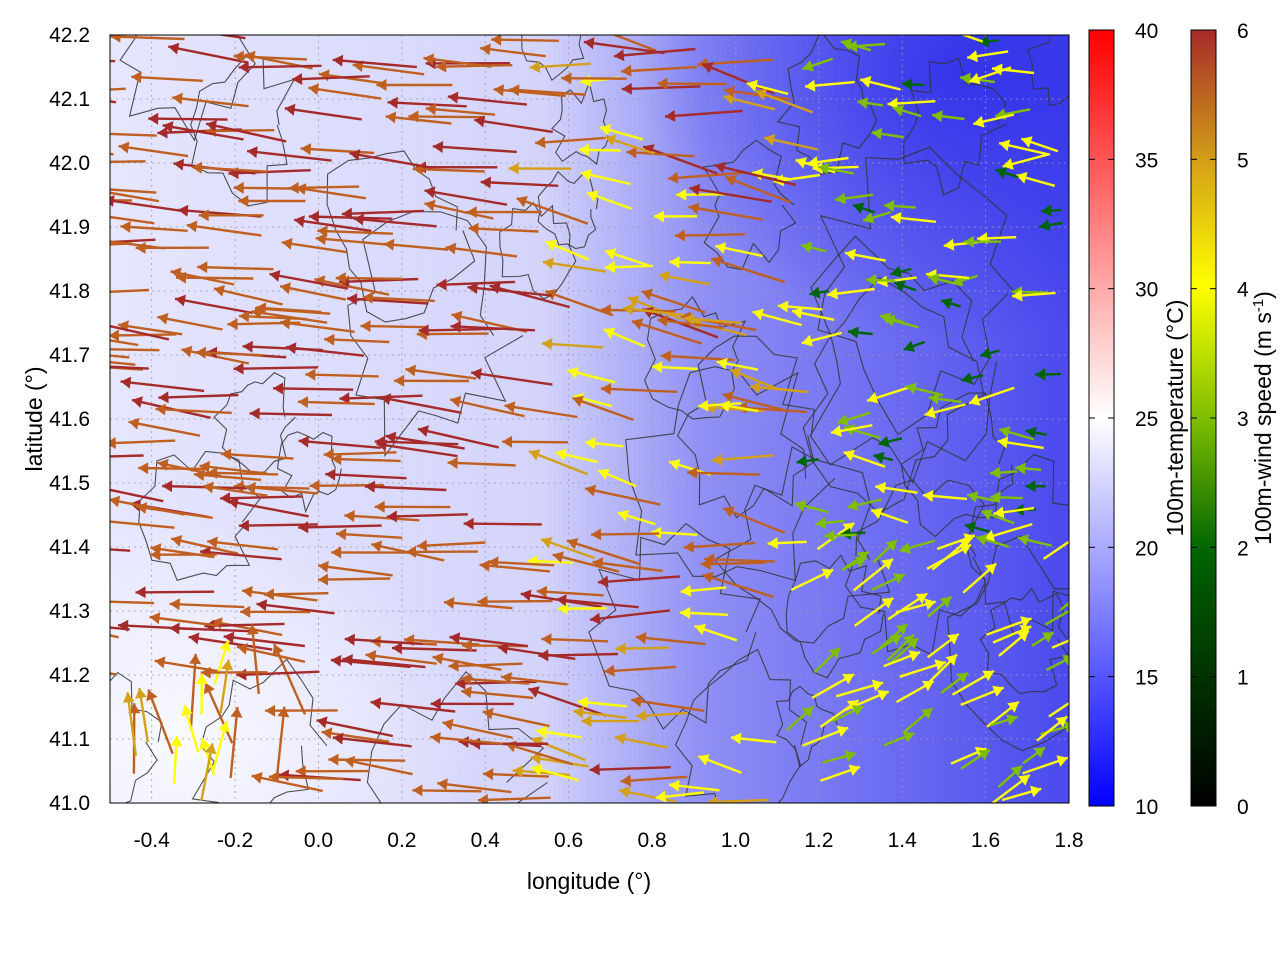 This screenshot has height=960, width=1280. Describe the element at coordinates (69, 675) in the screenshot. I see `y-tick-label: 41.2` at that location.